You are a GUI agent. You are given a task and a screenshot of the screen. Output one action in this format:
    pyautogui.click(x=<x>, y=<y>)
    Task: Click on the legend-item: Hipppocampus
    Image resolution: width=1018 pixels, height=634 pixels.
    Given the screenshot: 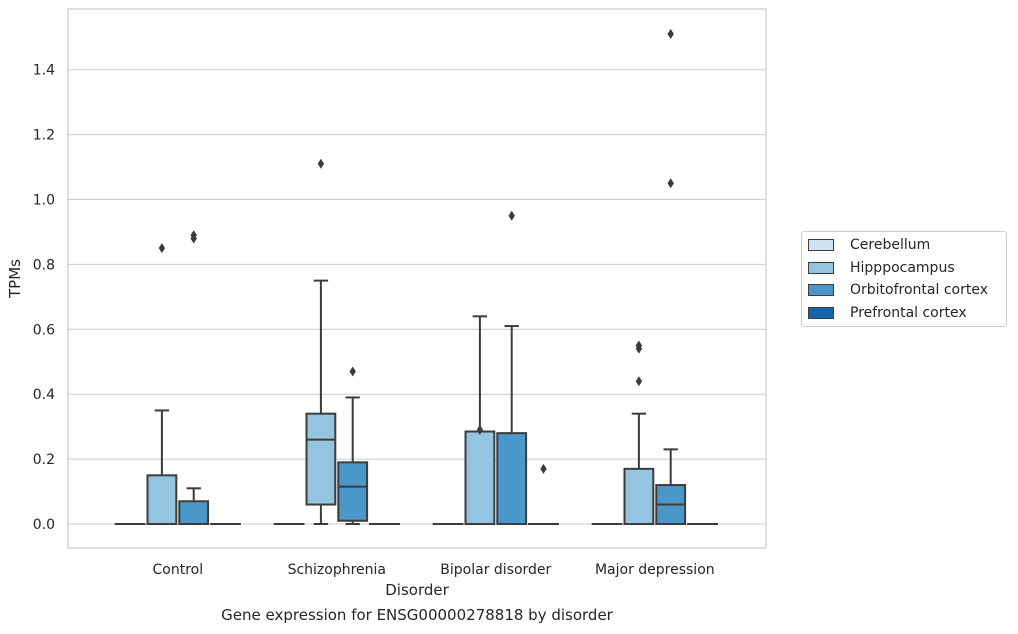 What is the action you would take?
    pyautogui.click(x=881, y=268)
    